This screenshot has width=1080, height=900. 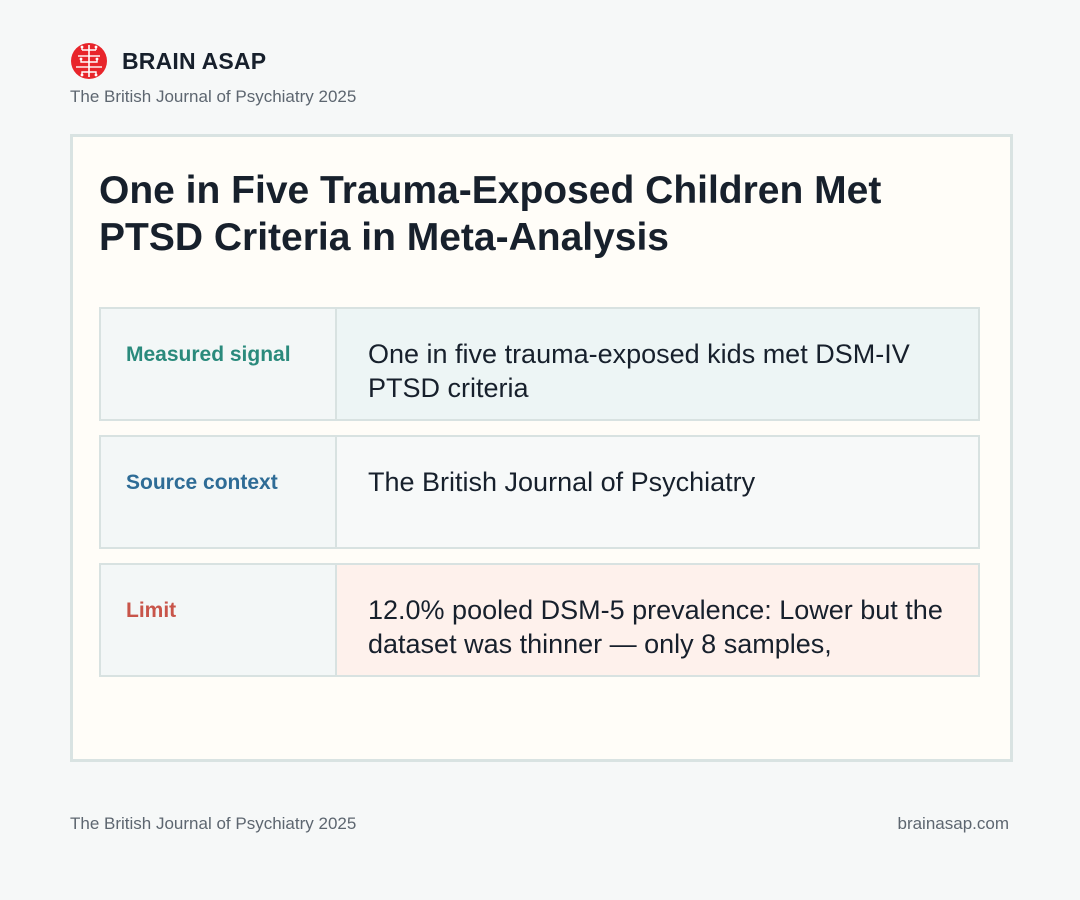 What do you see at coordinates (213, 96) in the screenshot?
I see `brand-subtitle: The British Journal of Psychiatry 2025` at bounding box center [213, 96].